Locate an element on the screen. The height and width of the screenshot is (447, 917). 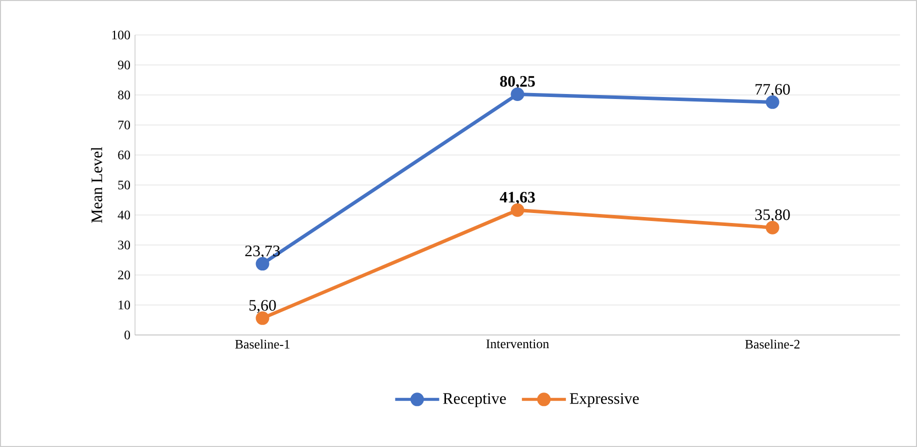
y-tick-label: 50 is located at coordinates (124, 185).